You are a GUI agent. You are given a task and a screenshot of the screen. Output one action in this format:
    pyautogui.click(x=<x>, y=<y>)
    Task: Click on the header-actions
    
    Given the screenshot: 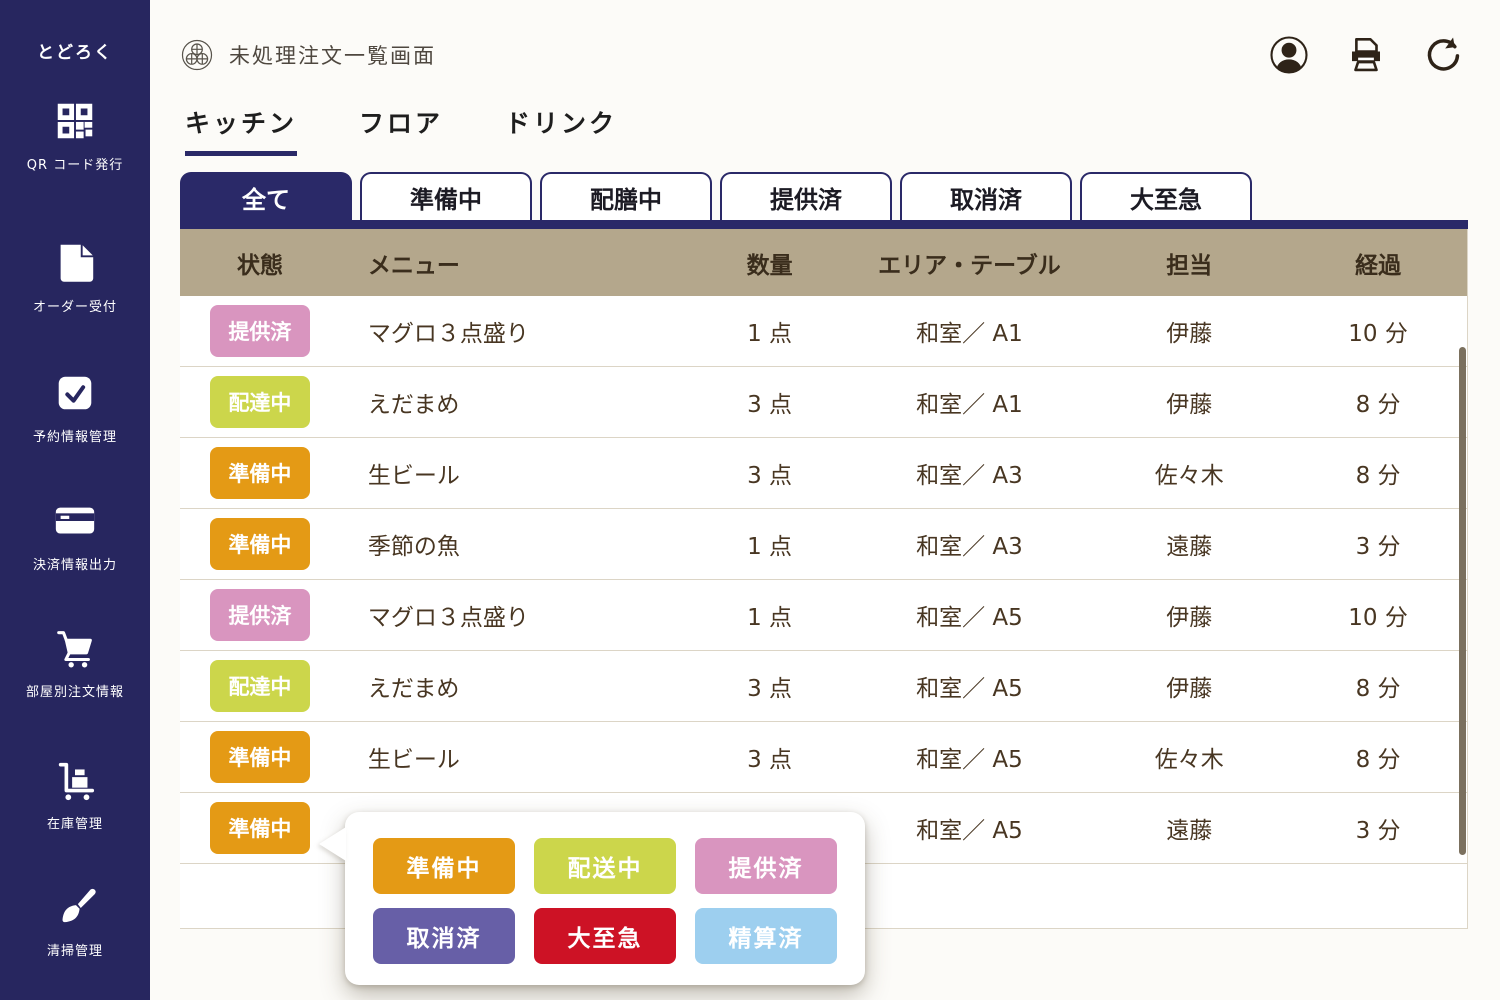 What is the action you would take?
    pyautogui.click(x=1366, y=55)
    